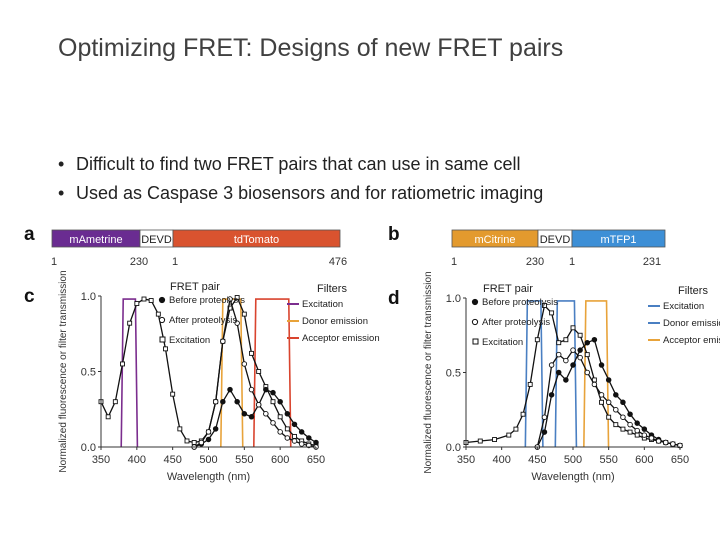 The height and width of the screenshot is (540, 720). I want to click on panel-letter: d, so click(394, 298).